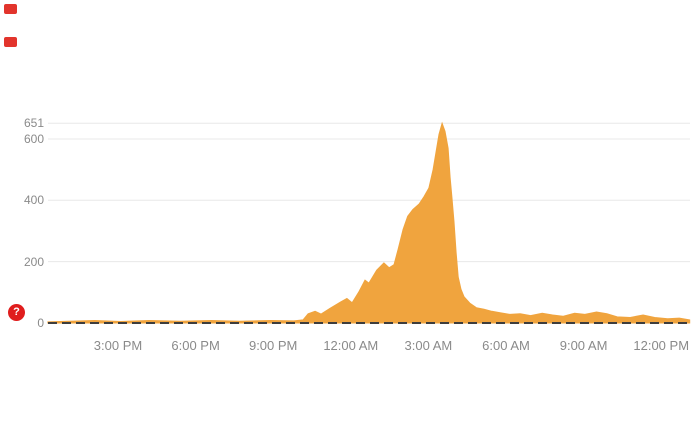 The height and width of the screenshot is (430, 700). I want to click on x-axis-tick-label: 9:00 PM, so click(273, 345).